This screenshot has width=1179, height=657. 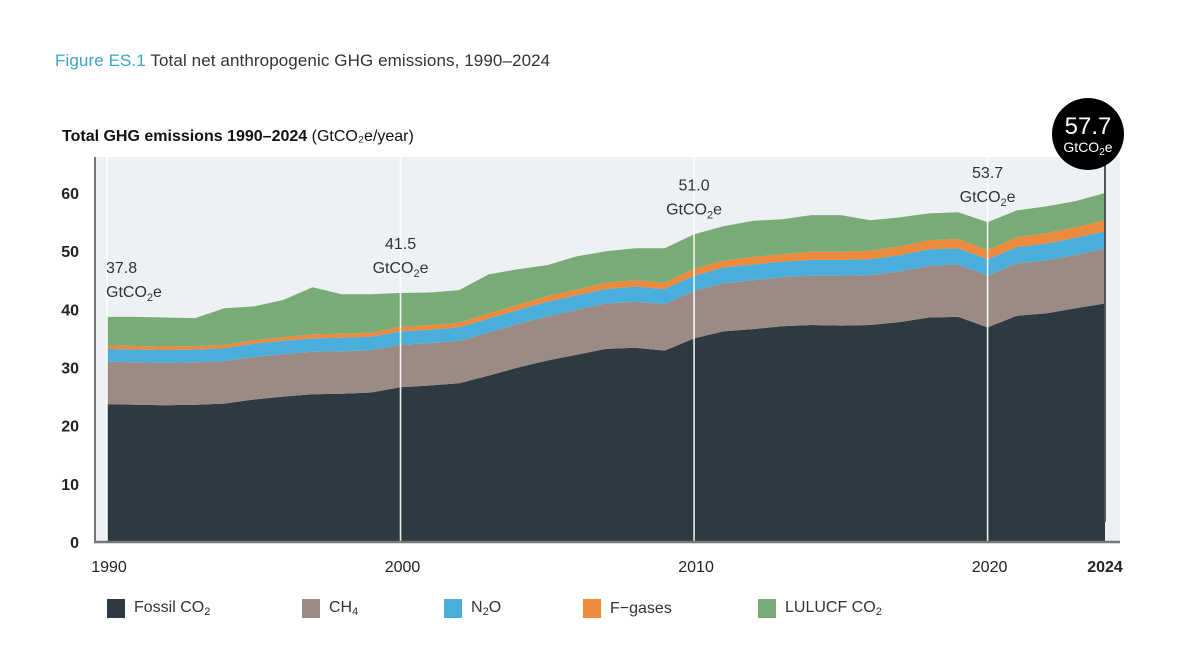 What do you see at coordinates (1105, 567) in the screenshot?
I see `x-tick-label: 2024` at bounding box center [1105, 567].